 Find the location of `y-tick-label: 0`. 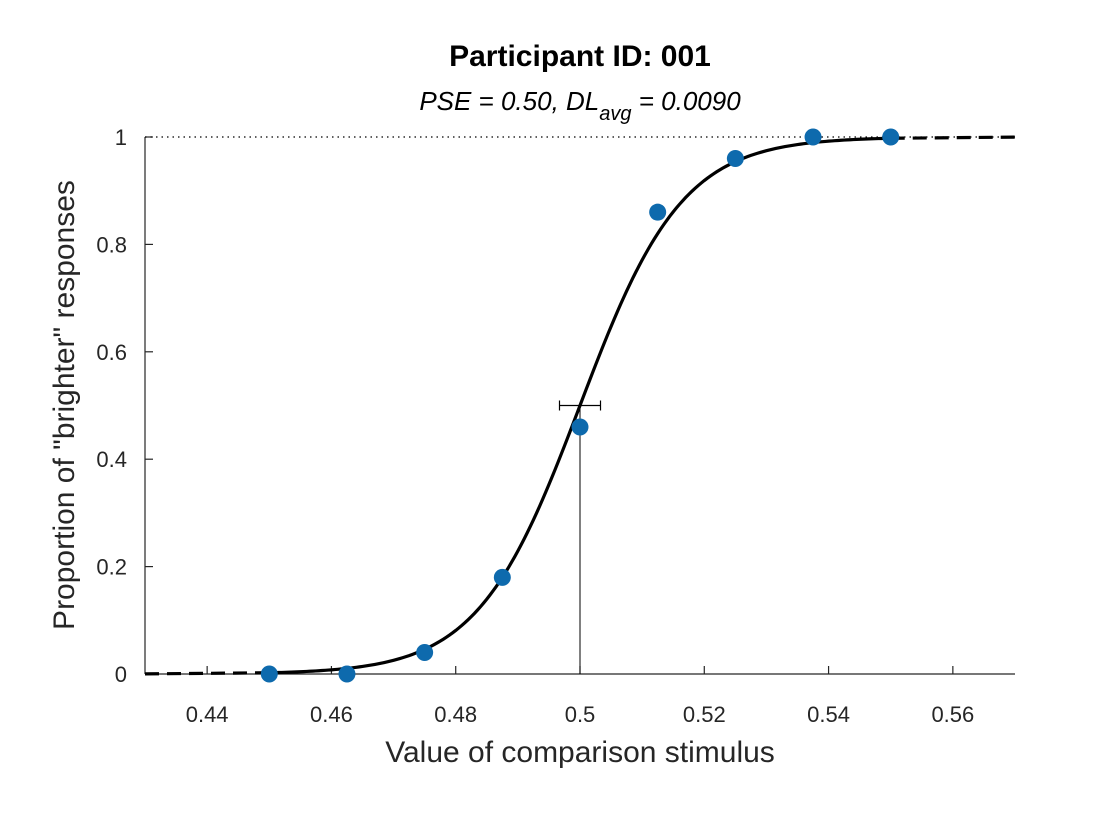

y-tick-label: 0 is located at coordinates (121, 674).